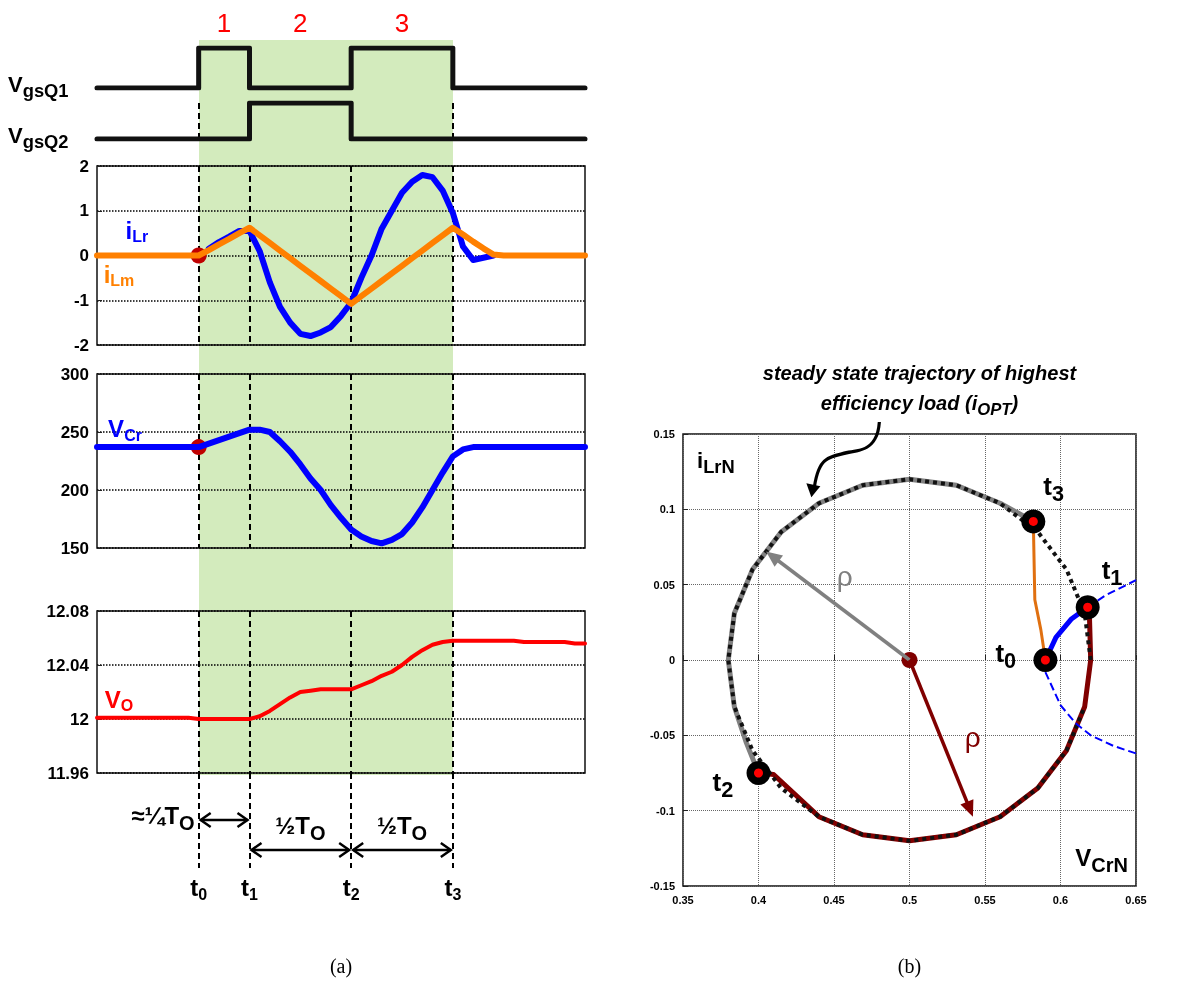  Describe the element at coordinates (74, 374) in the screenshot. I see `y-tick-label: 300` at that location.